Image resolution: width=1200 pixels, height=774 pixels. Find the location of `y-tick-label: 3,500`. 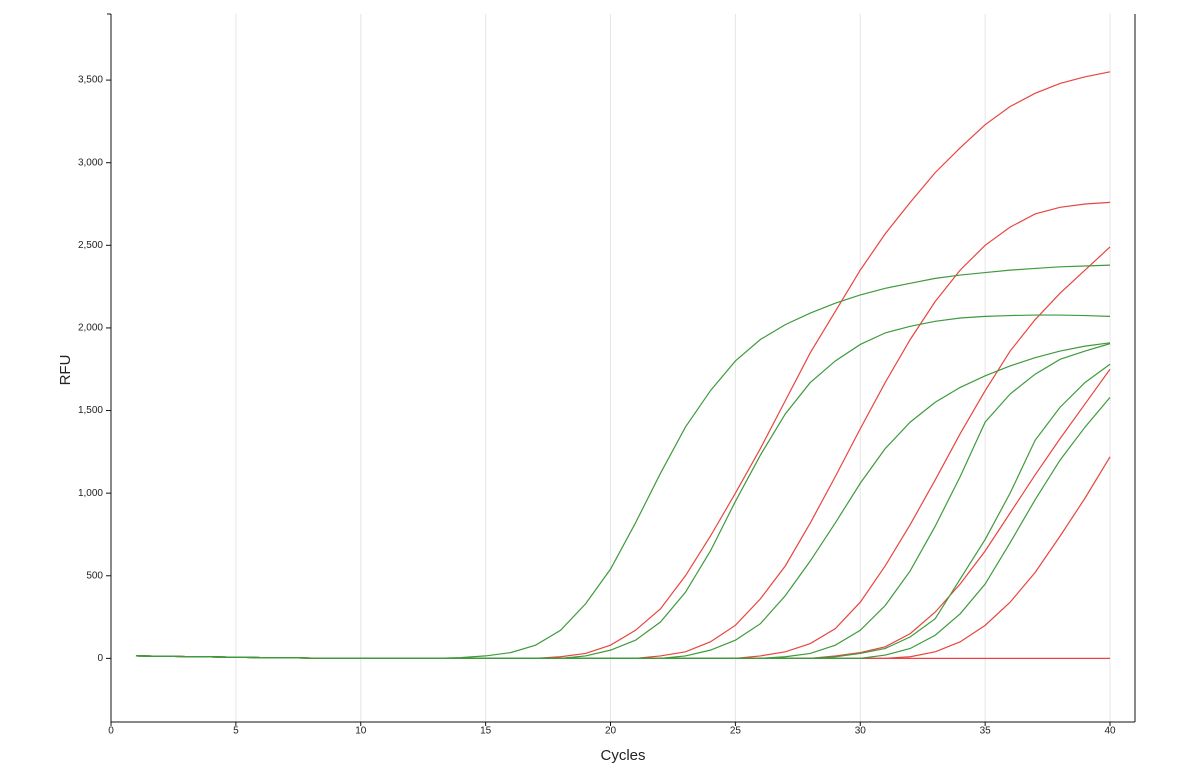

y-tick-label: 3,500 is located at coordinates (90, 80).